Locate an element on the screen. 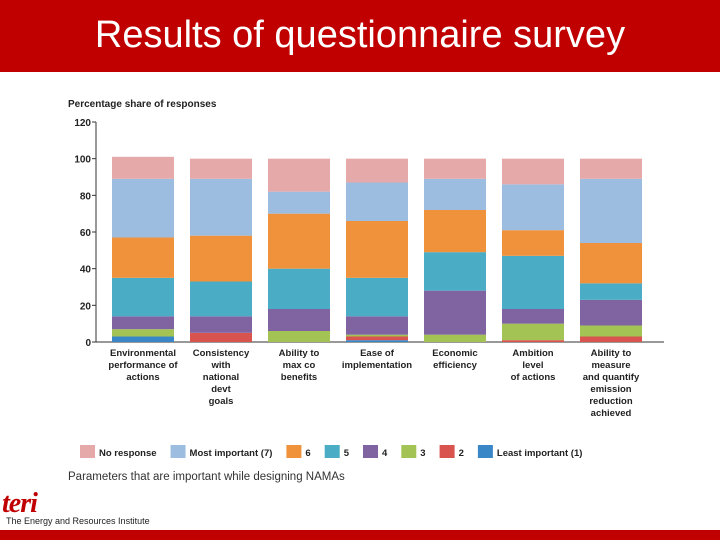 The height and width of the screenshot is (540, 720). x-tick-label: achieved is located at coordinates (611, 413).